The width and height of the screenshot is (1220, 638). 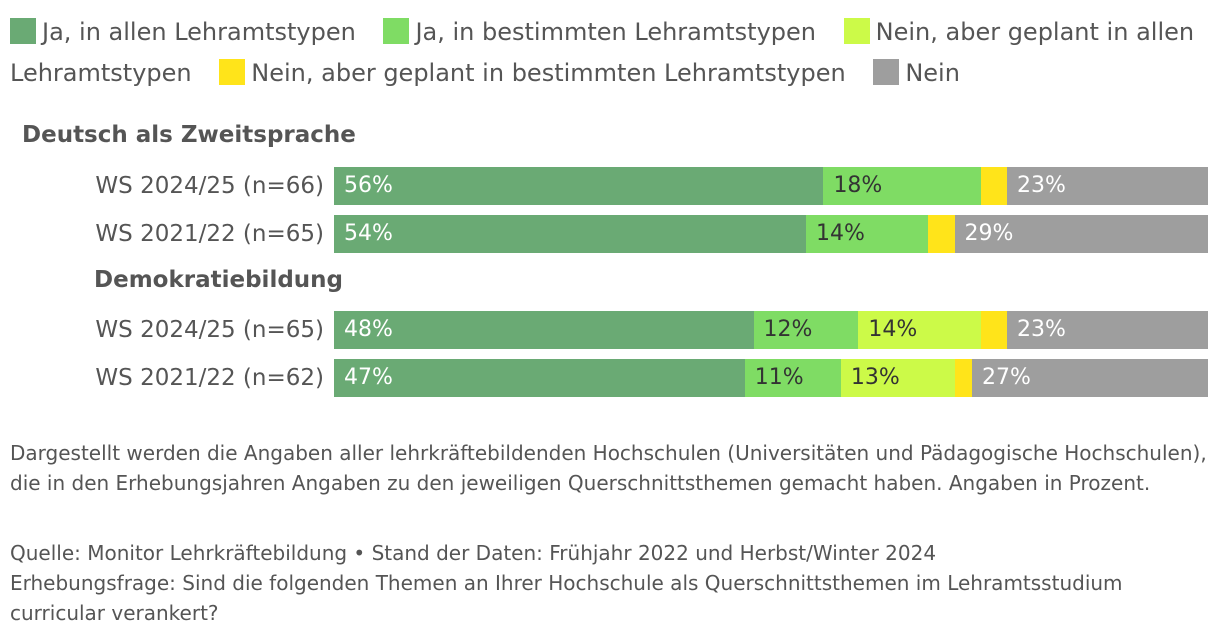 I want to click on stacked-bar: 54% 14% 29%, so click(x=771, y=234).